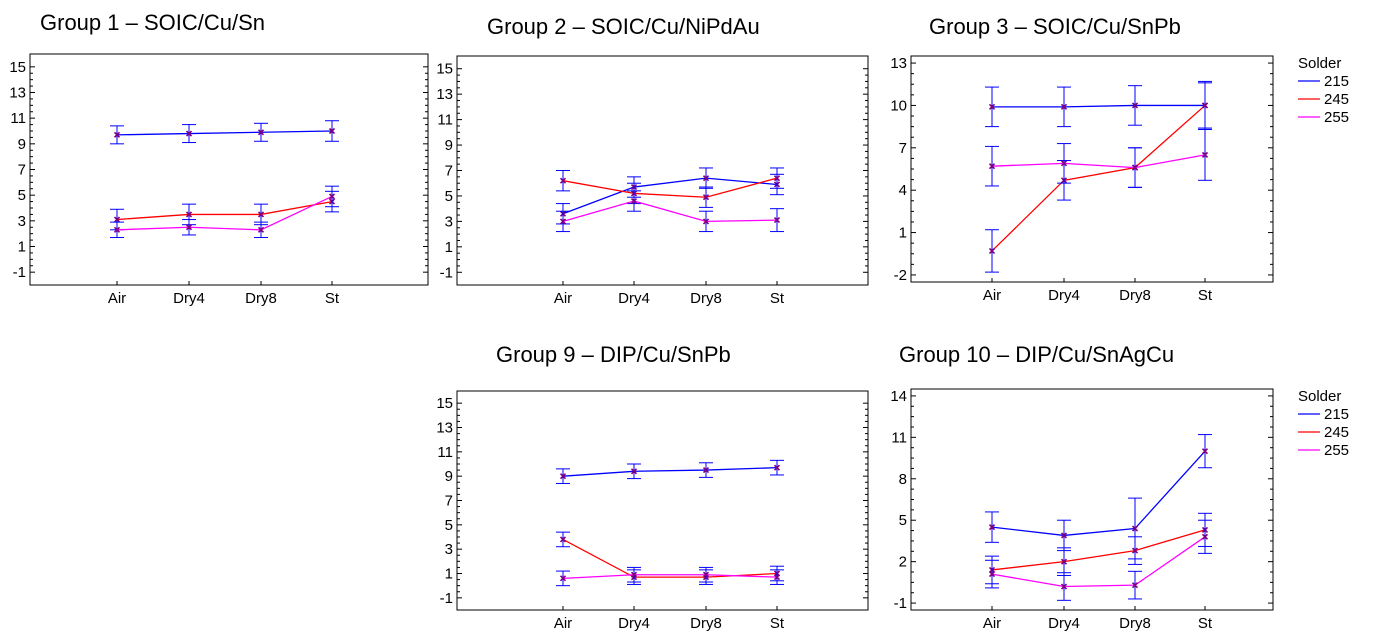 The height and width of the screenshot is (637, 1380). Describe the element at coordinates (22, 195) in the screenshot. I see `y-tick-label: 5` at that location.